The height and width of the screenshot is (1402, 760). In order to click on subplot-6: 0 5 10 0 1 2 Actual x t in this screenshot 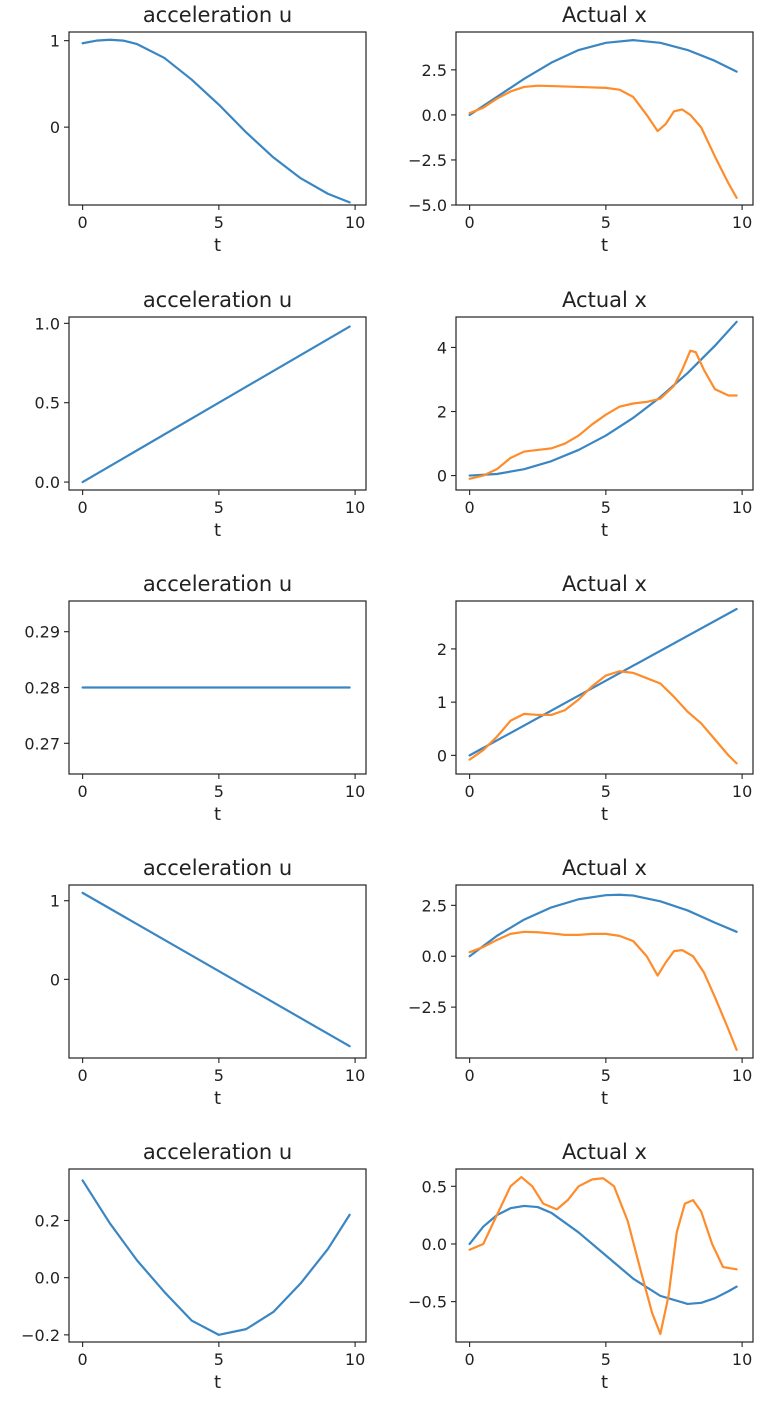, I will do `click(595, 698)`.